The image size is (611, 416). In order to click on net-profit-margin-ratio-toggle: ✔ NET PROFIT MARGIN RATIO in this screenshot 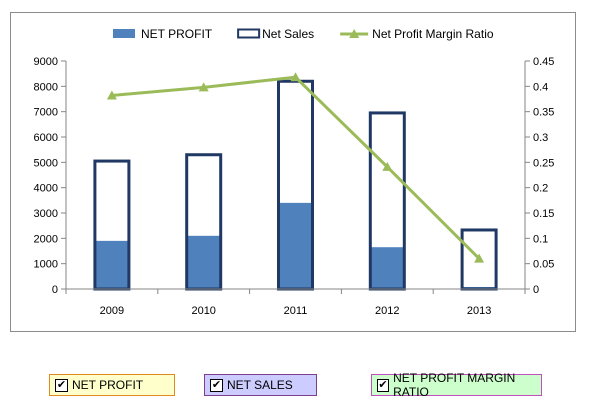, I will do `click(456, 385)`.